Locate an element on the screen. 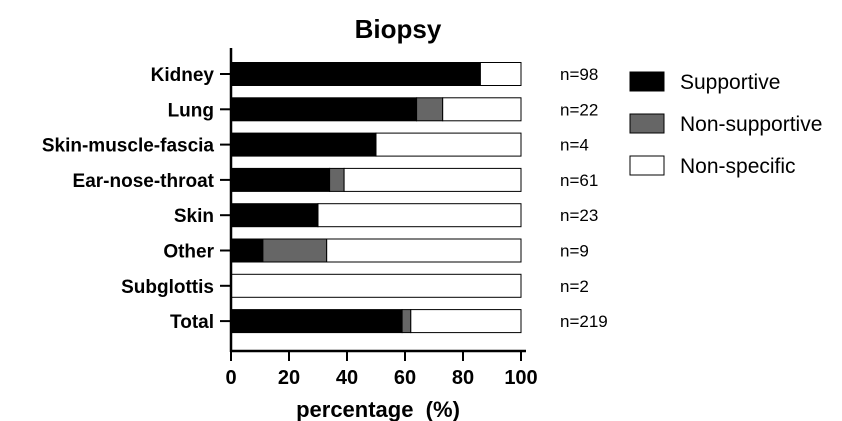 This screenshot has width=842, height=421. n-label-skin: n=23 is located at coordinates (579, 215).